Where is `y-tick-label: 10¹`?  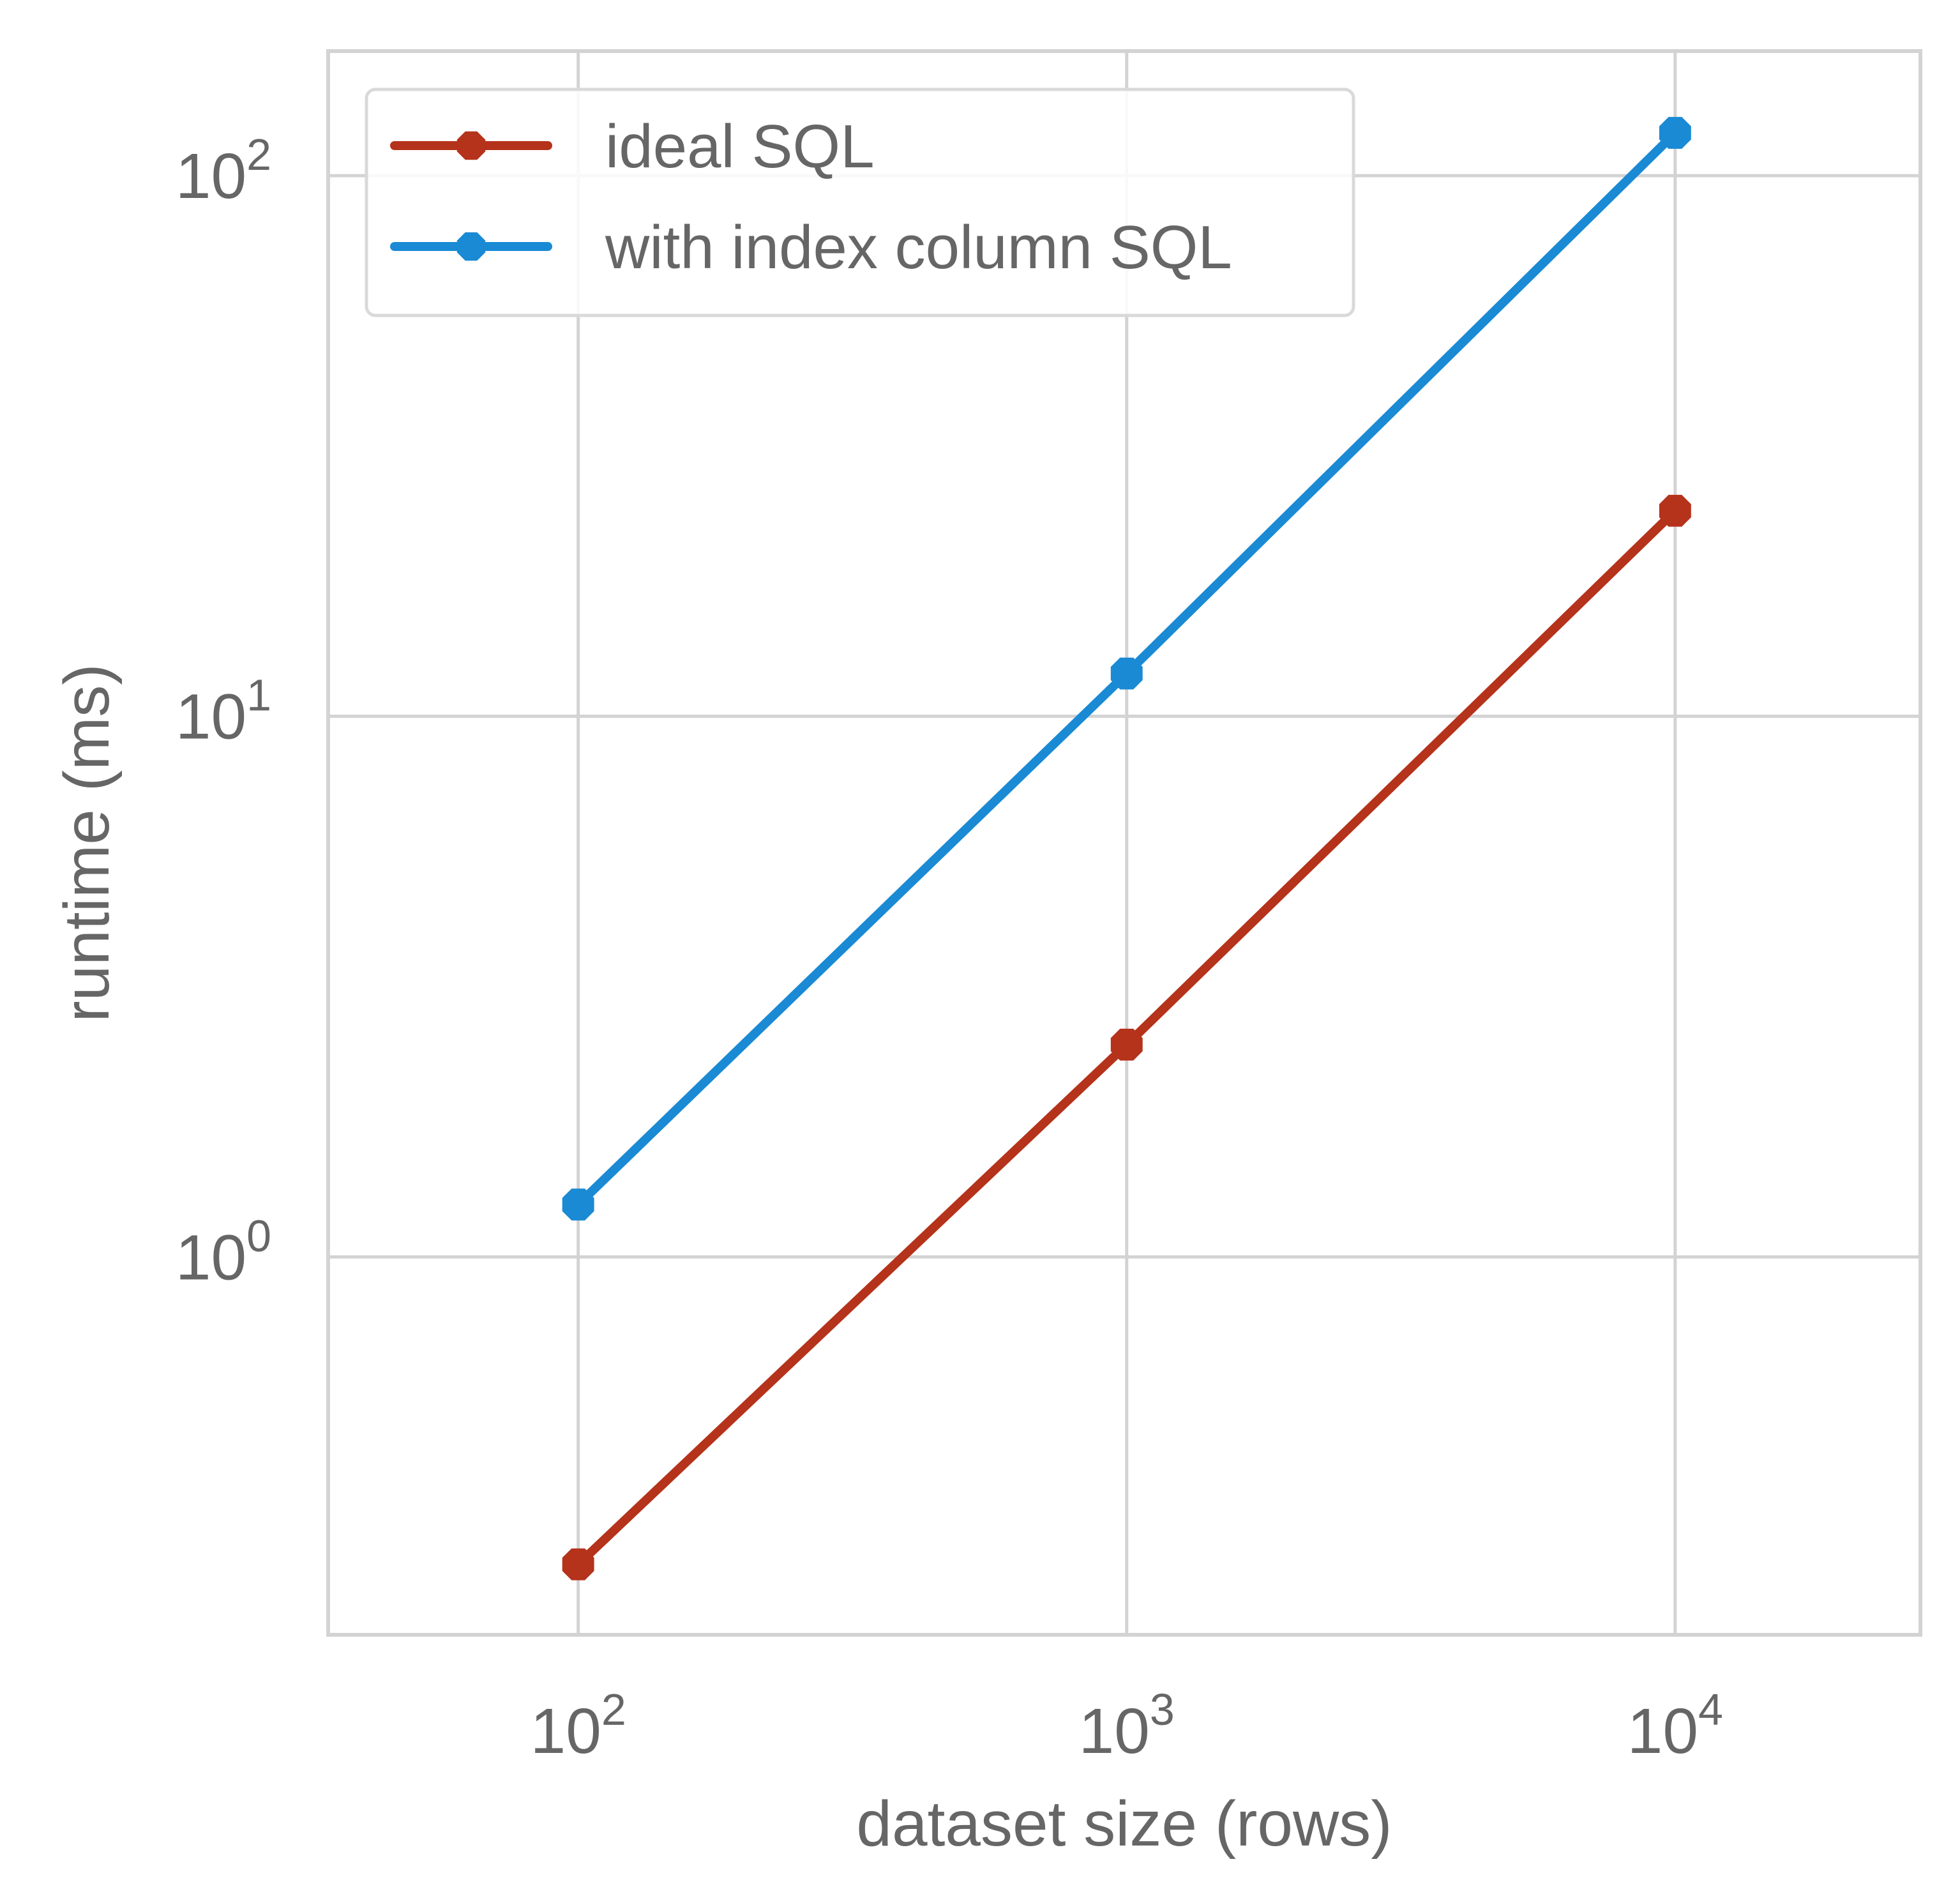
y-tick-label: 10¹ is located at coordinates (223, 712).